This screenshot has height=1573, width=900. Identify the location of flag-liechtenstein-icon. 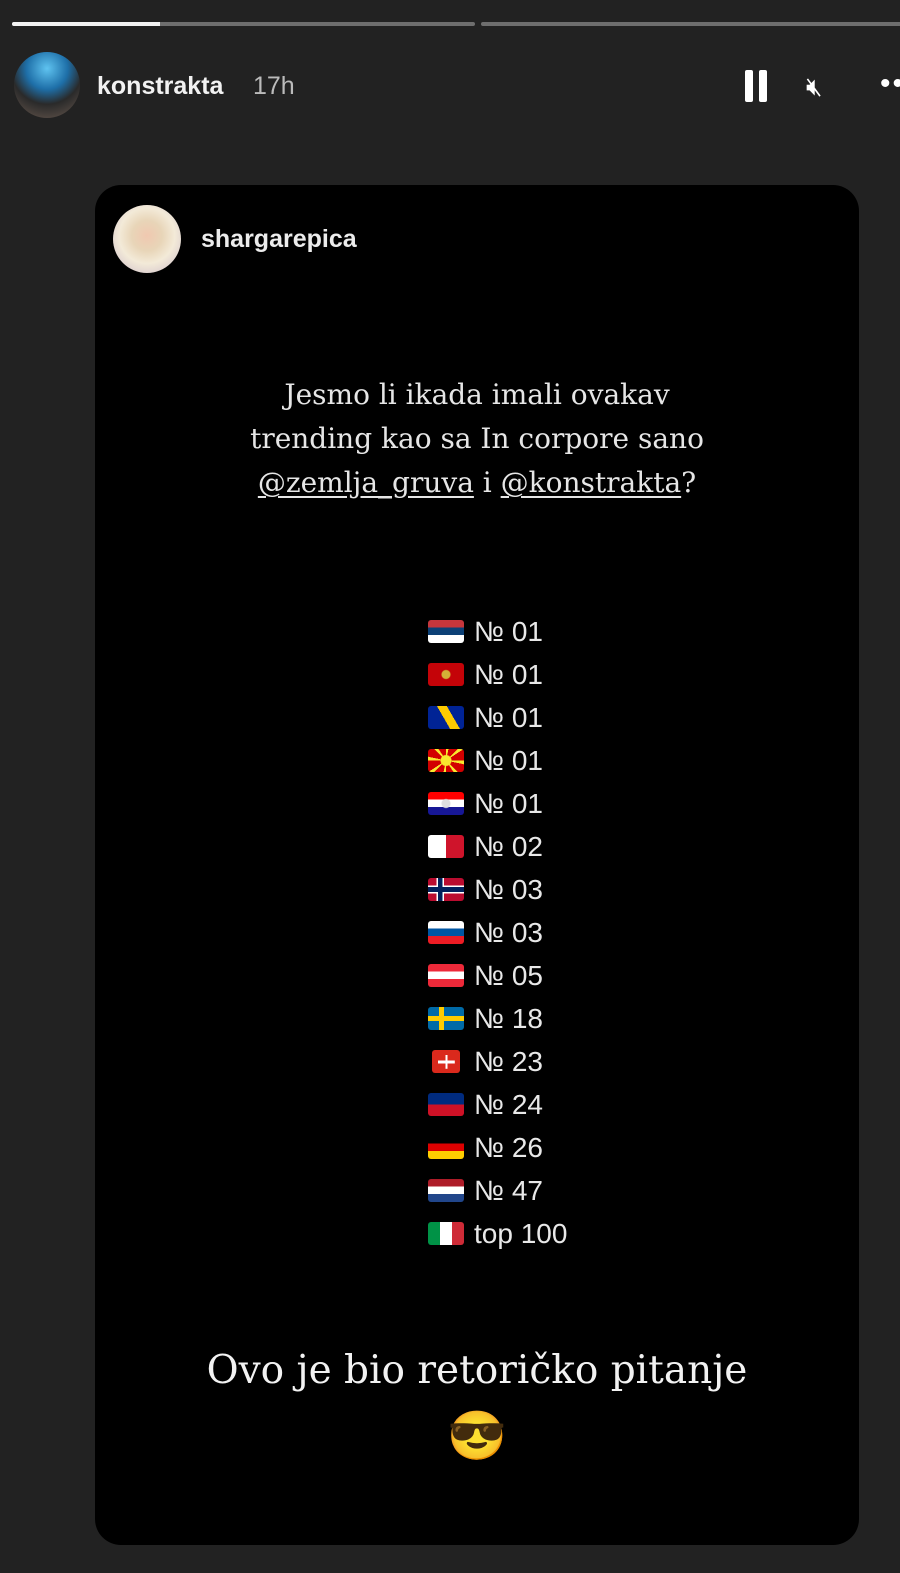
(446, 1104).